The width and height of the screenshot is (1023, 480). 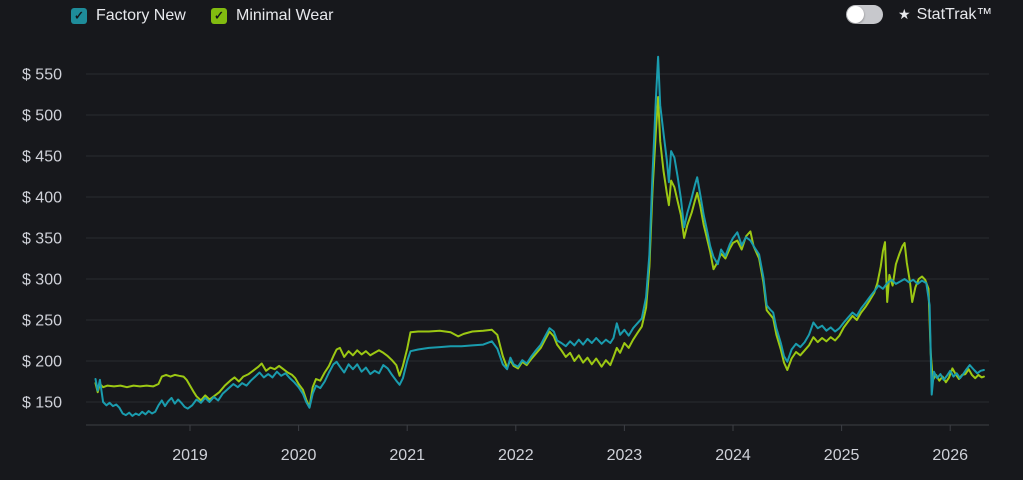 What do you see at coordinates (842, 455) in the screenshot?
I see `x-axis-tick-label: 2025` at bounding box center [842, 455].